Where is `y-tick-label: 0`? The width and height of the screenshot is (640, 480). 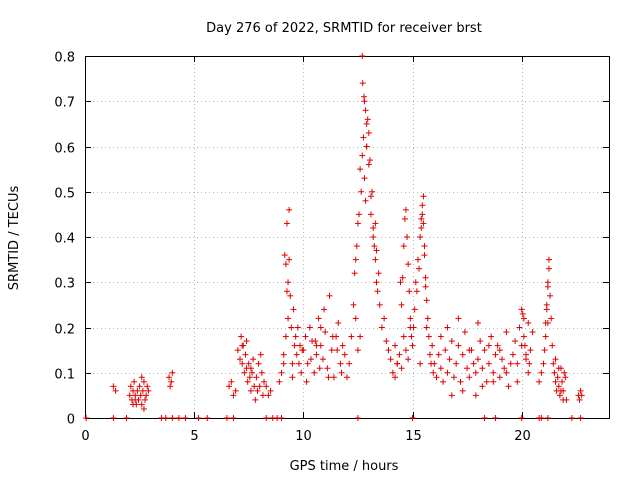
y-tick-label: 0 is located at coordinates (71, 420).